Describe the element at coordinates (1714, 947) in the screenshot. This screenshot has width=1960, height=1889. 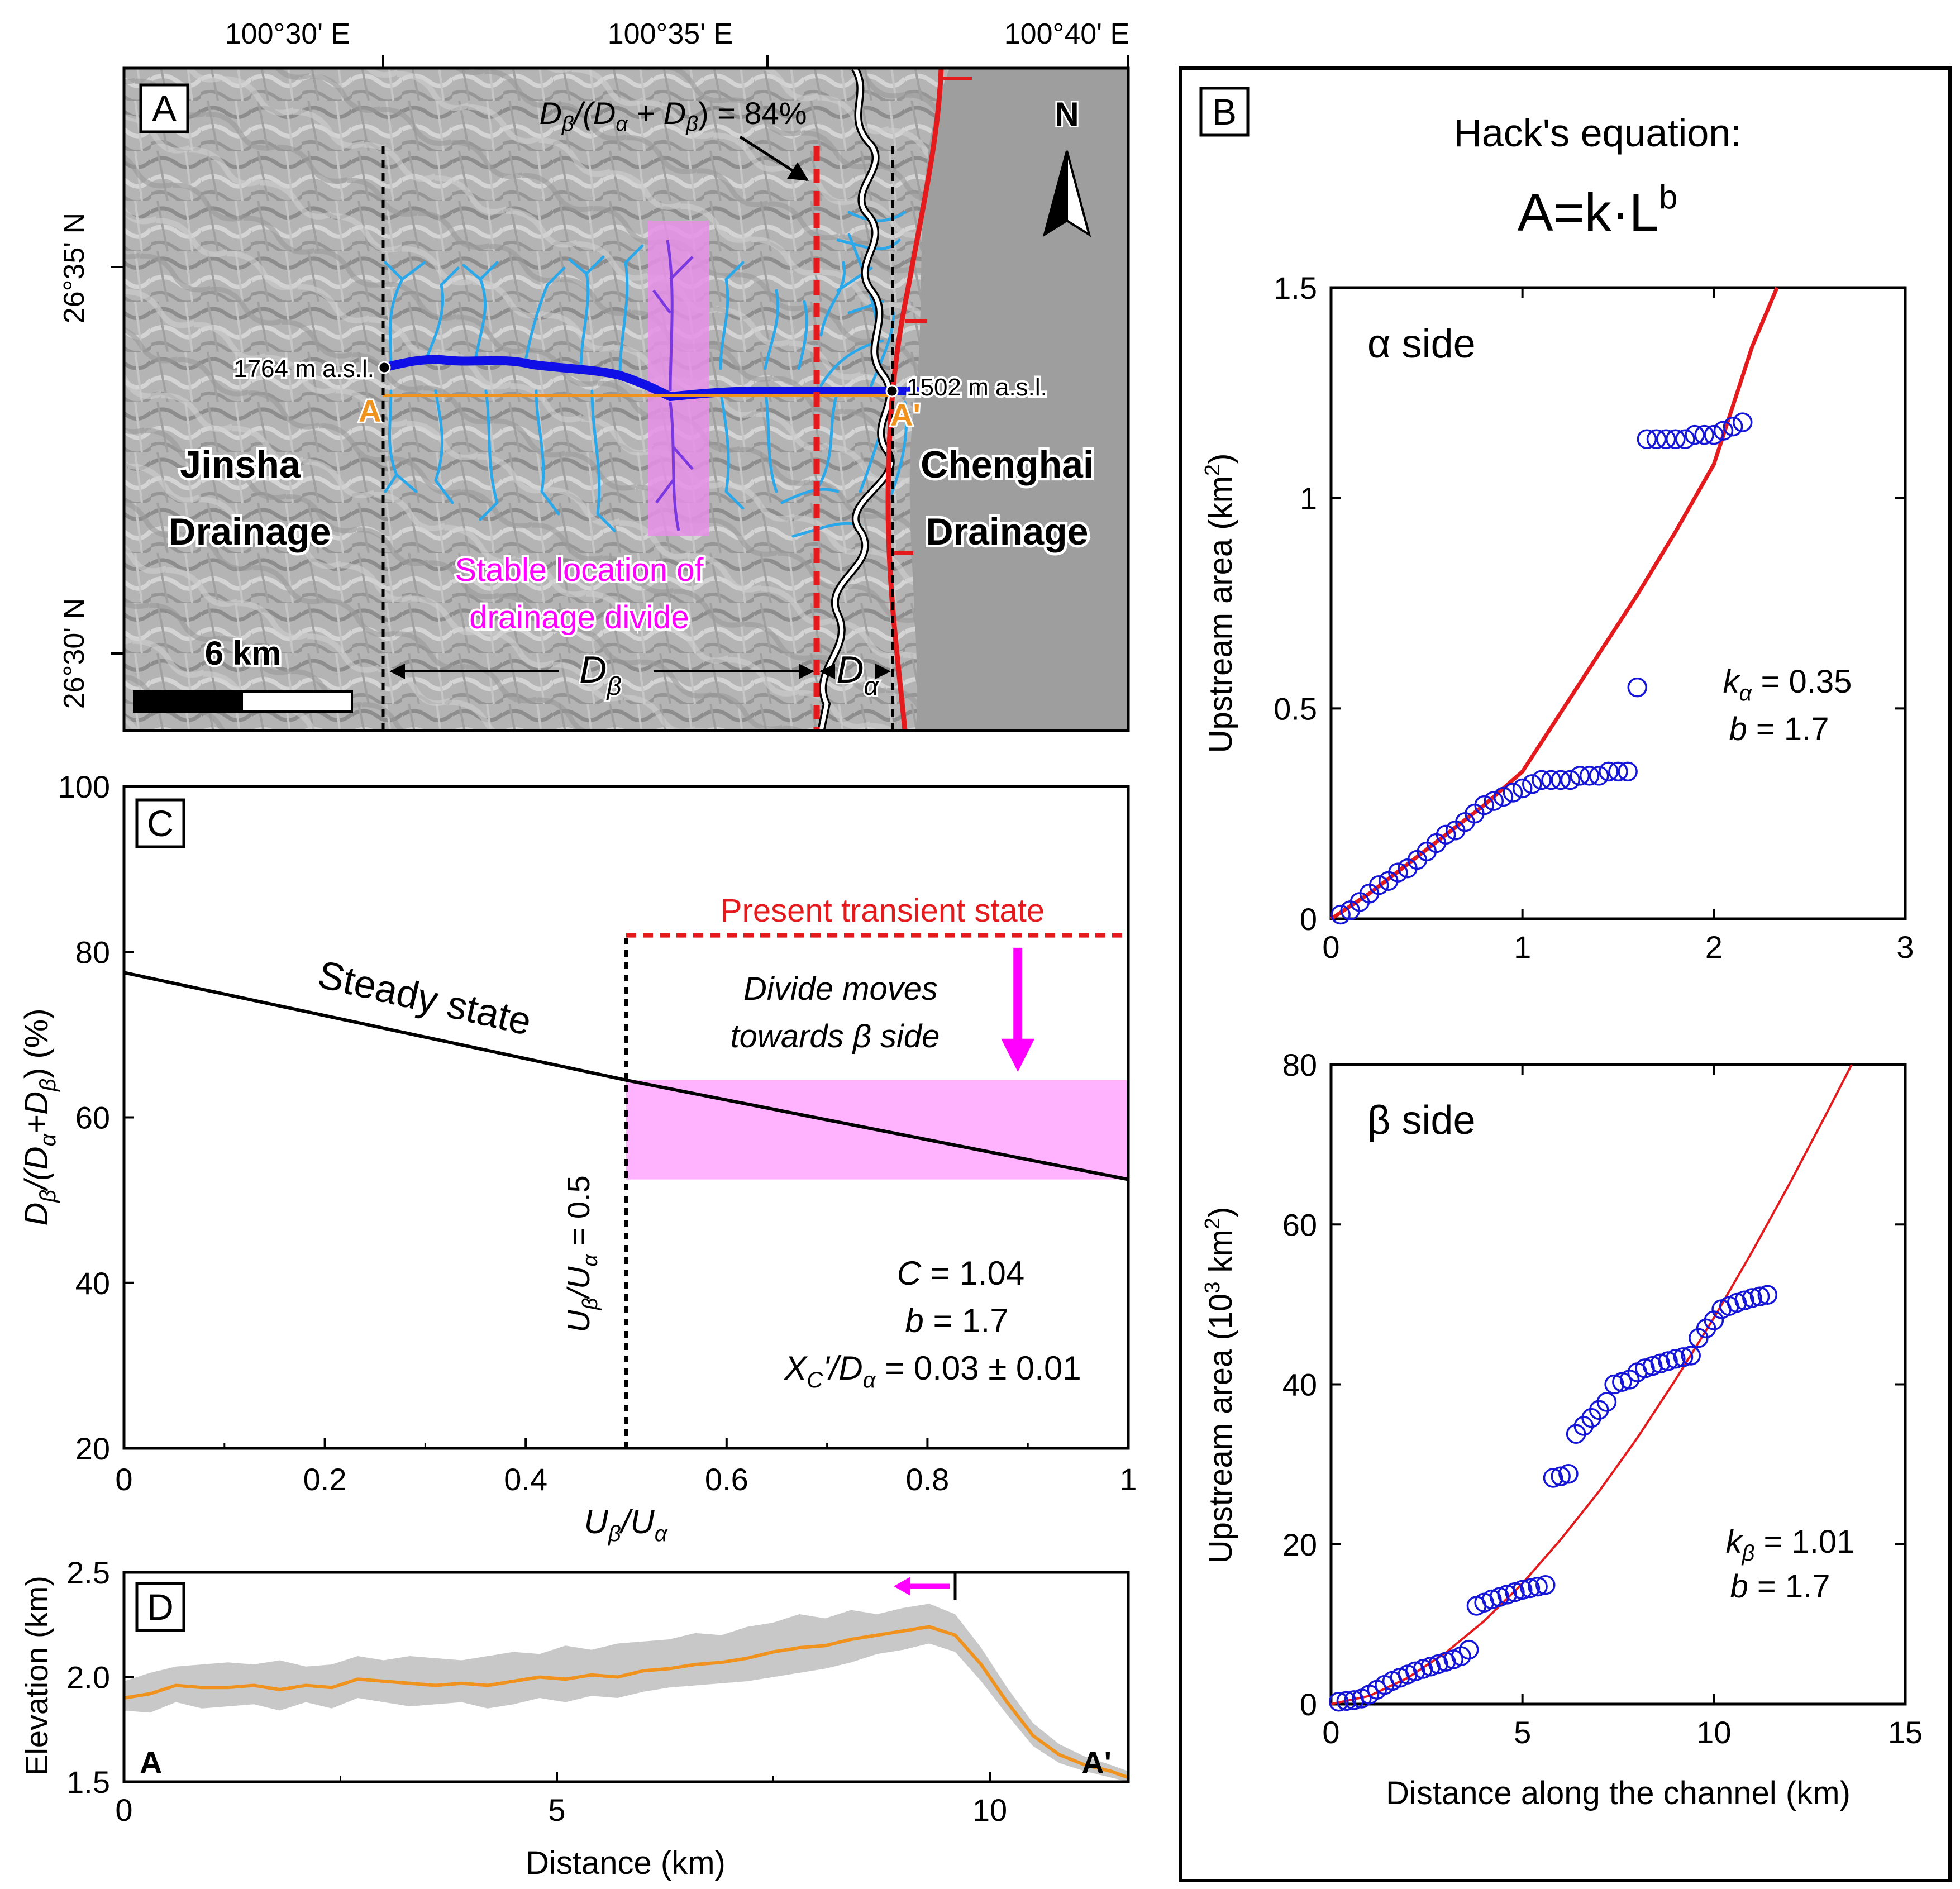
I see `alpha-xtick-label: 2` at that location.